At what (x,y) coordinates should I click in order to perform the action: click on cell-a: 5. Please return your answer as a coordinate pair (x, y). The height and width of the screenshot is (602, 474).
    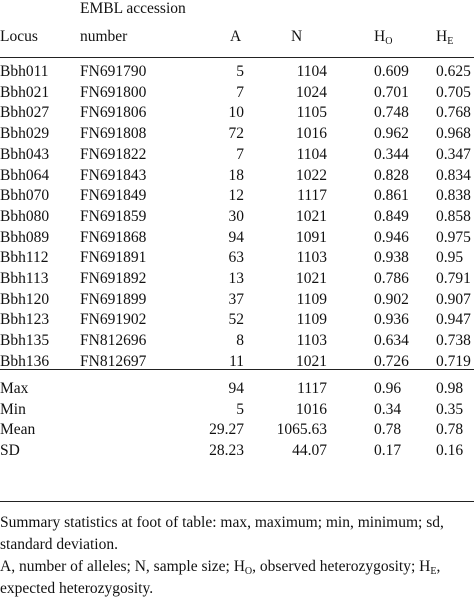
    Looking at the image, I should click on (240, 71).